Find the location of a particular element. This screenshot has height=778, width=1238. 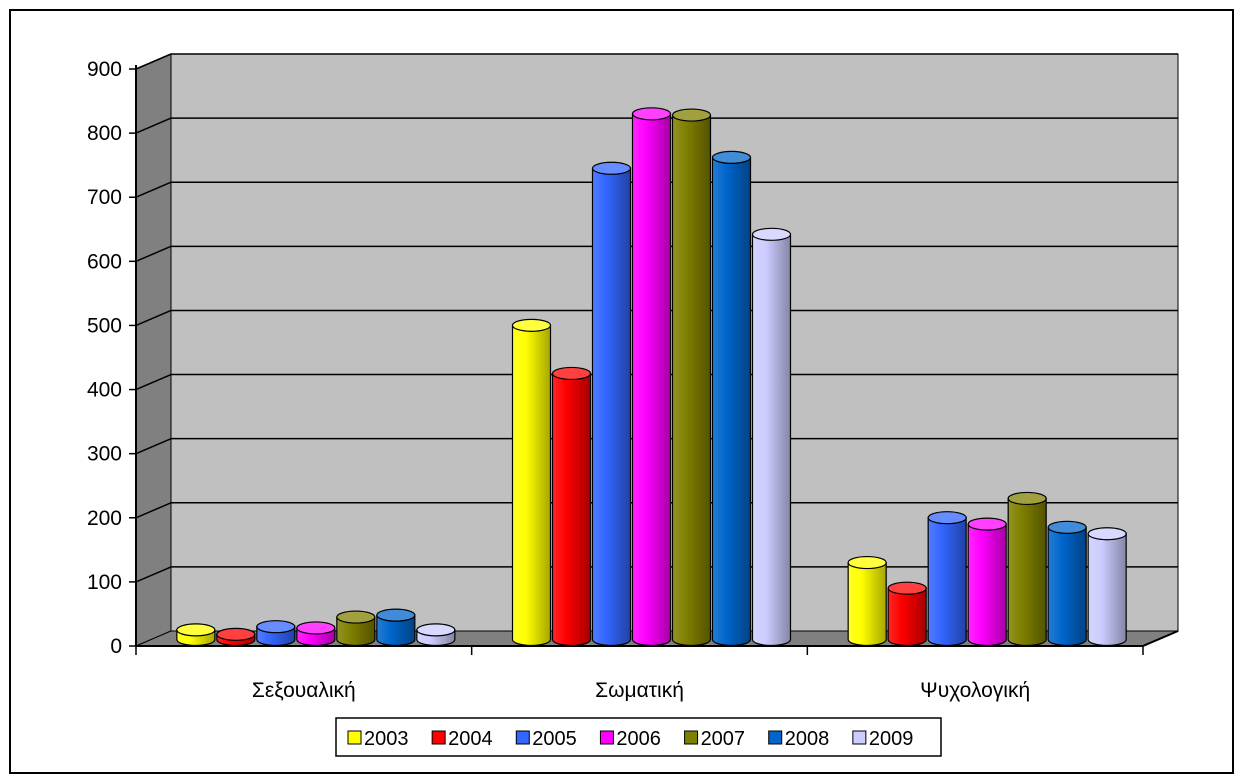

y-tick-label: 100 is located at coordinates (104, 582).